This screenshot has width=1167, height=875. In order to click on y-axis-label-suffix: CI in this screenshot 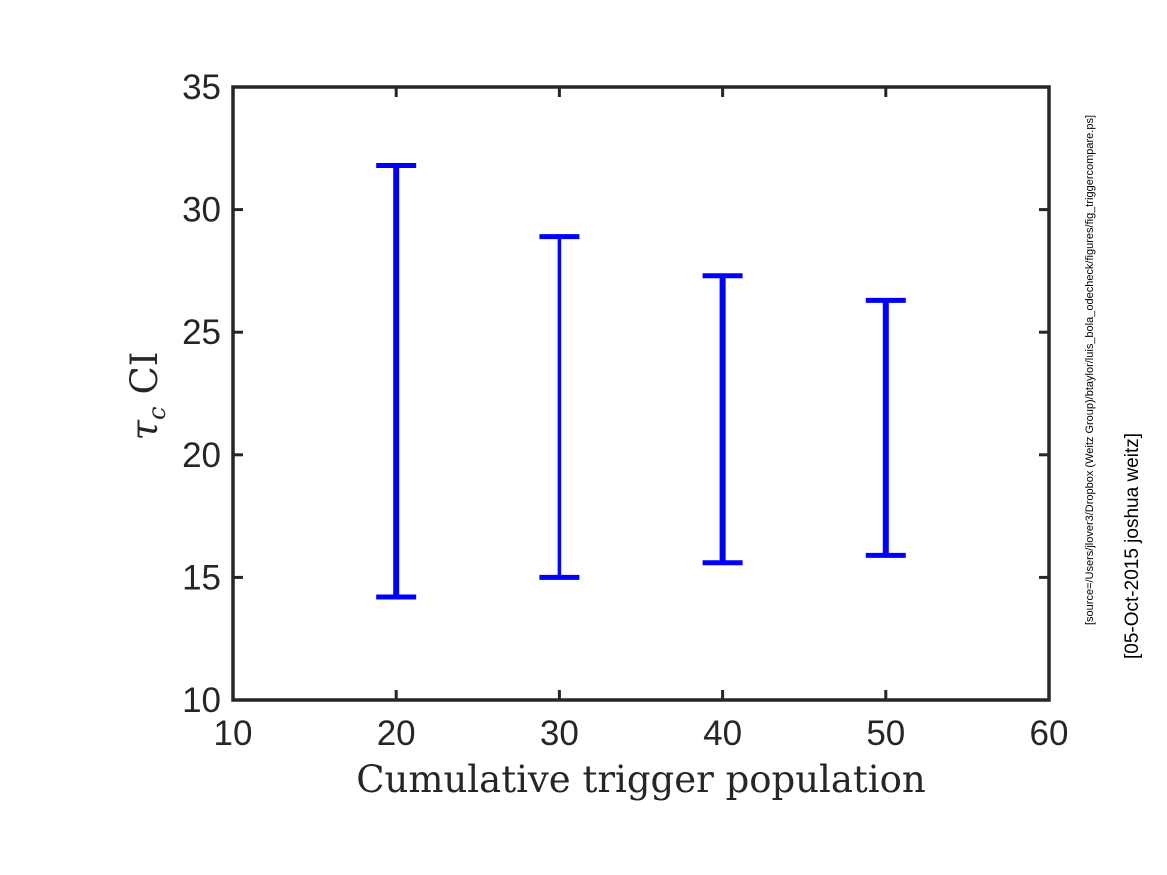, I will do `click(144, 373)`.